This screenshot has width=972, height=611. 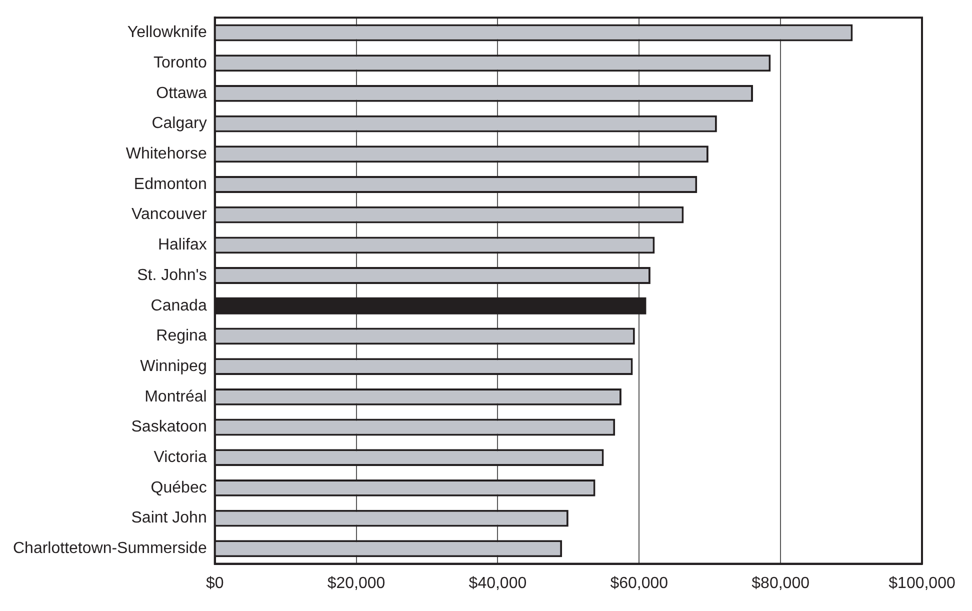 I want to click on y-tick-label: Calgary, so click(x=179, y=123).